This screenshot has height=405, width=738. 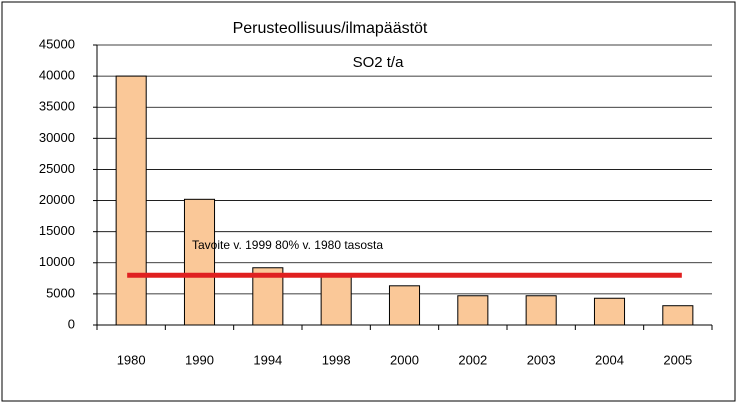 I want to click on x-tick-label: 1980, so click(x=131, y=359).